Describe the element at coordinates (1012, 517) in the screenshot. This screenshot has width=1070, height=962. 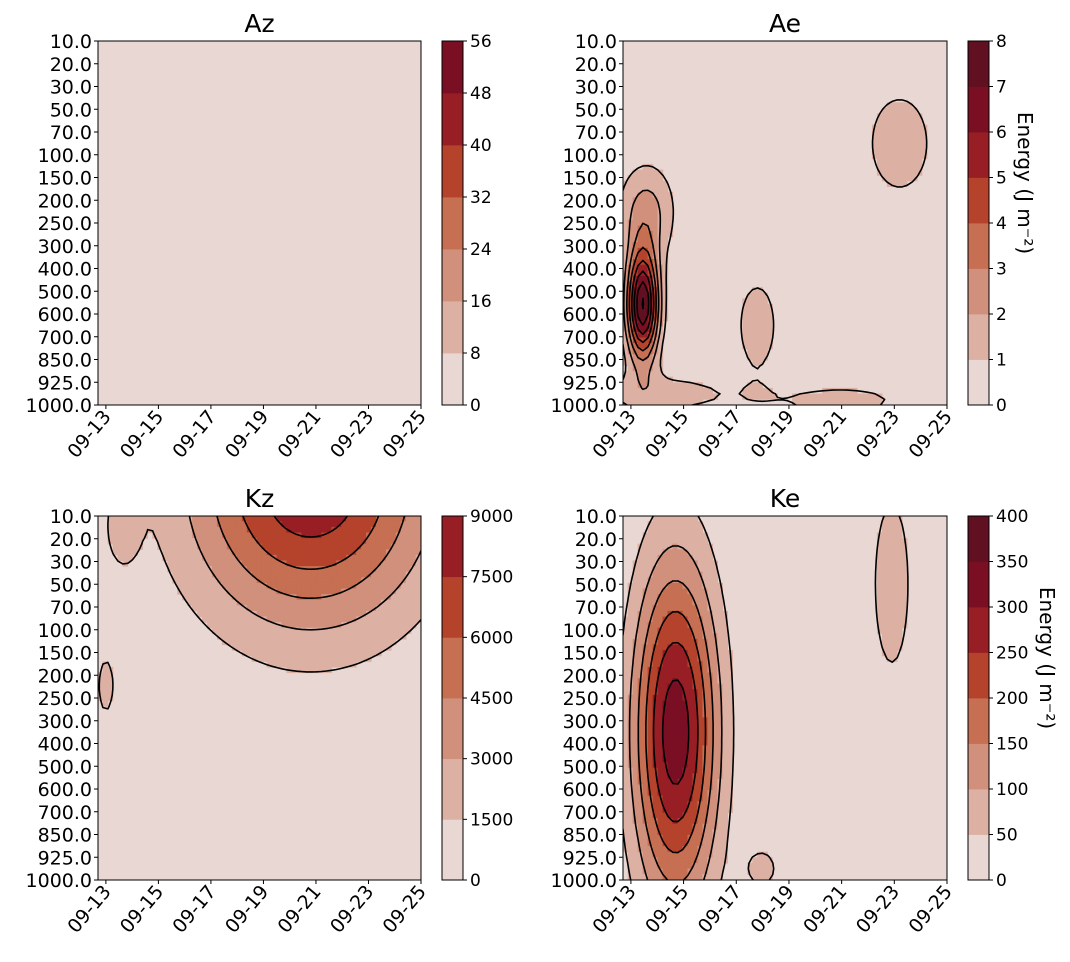
I see `colorbar-tick-label: 400` at that location.